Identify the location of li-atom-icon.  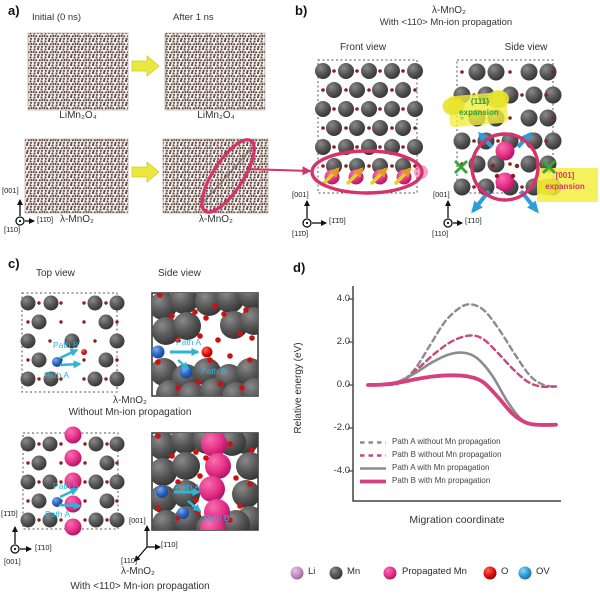
(297, 573).